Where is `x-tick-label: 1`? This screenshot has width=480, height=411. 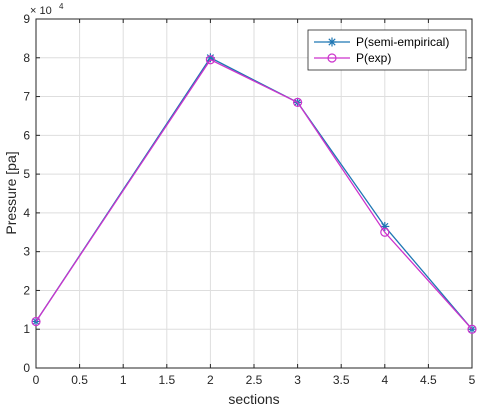 x-tick-label: 1 is located at coordinates (123, 380).